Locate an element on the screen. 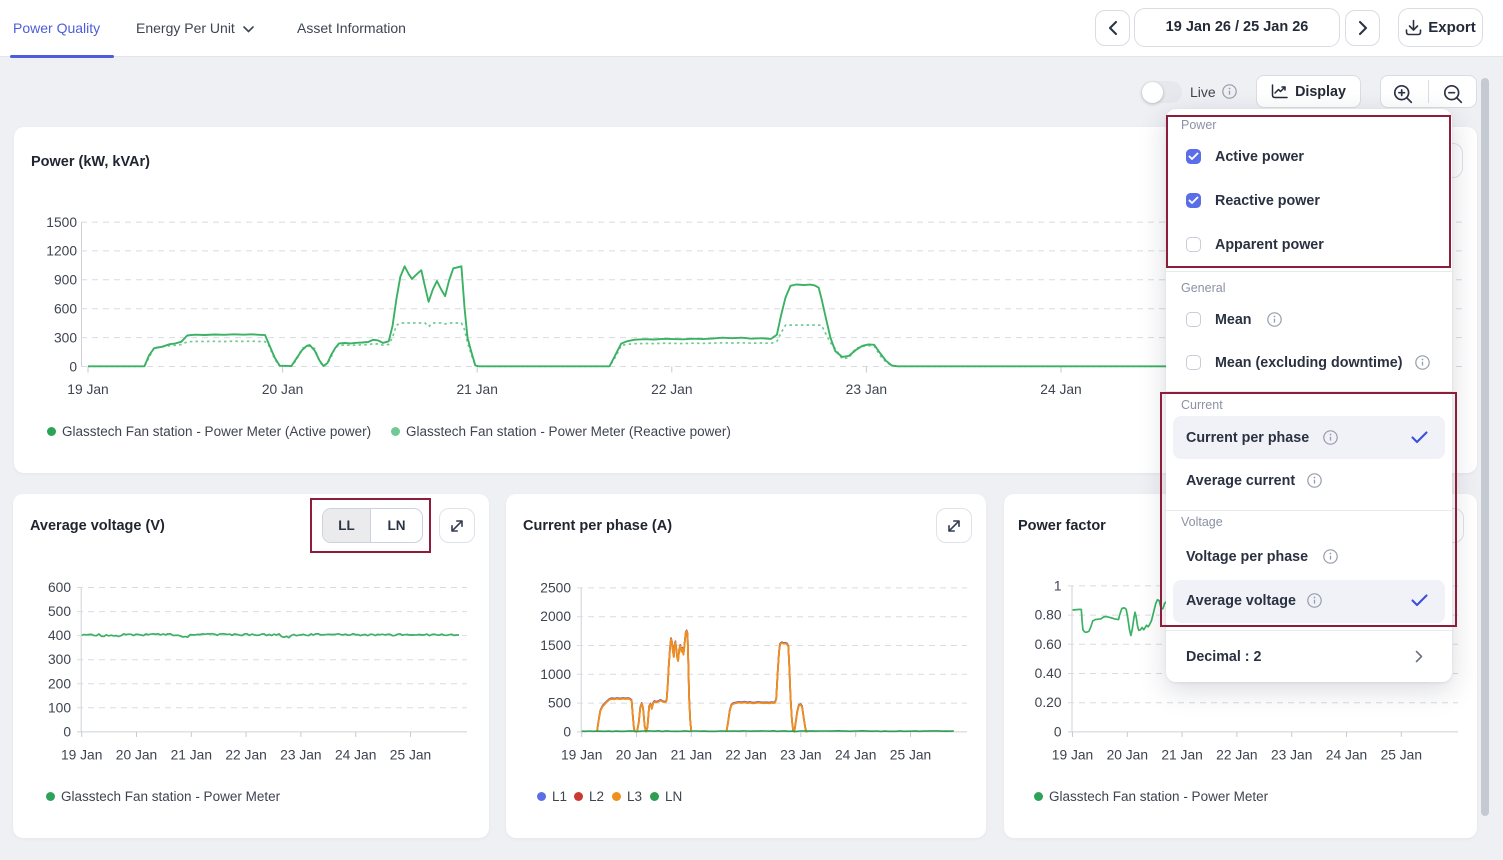  svg-text: 2500 is located at coordinates (555, 587).